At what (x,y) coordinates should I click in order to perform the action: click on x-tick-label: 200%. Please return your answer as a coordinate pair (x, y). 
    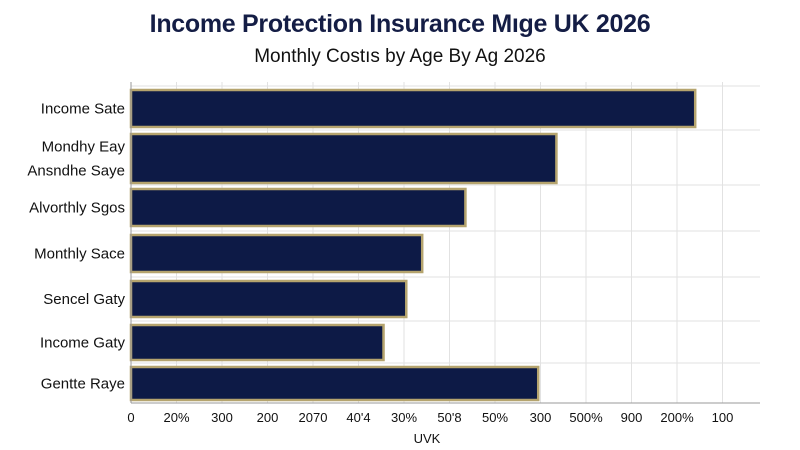
    Looking at the image, I should click on (677, 417).